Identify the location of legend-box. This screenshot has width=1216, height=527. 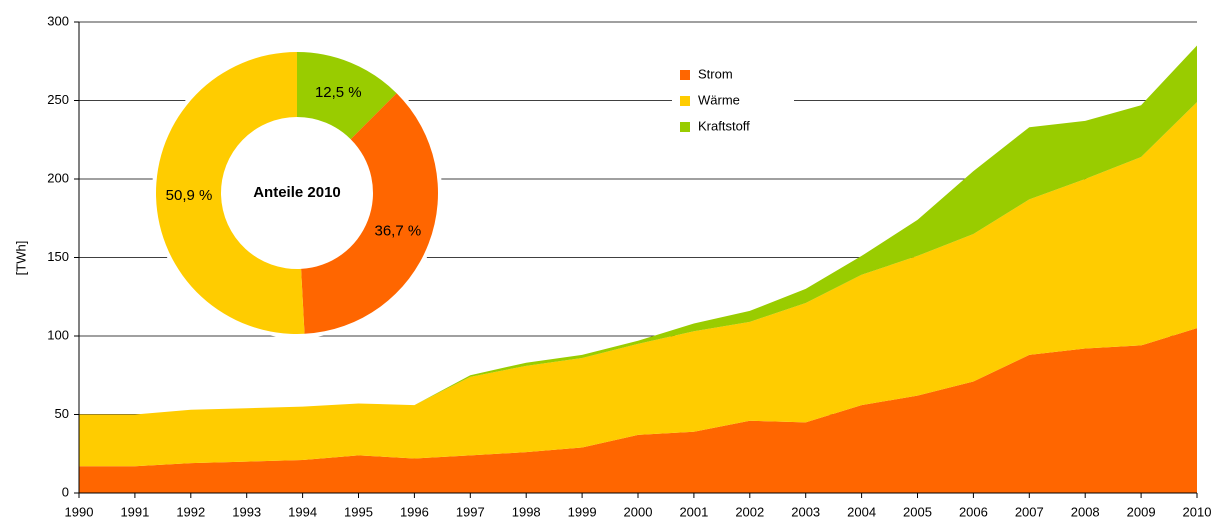
(733, 100).